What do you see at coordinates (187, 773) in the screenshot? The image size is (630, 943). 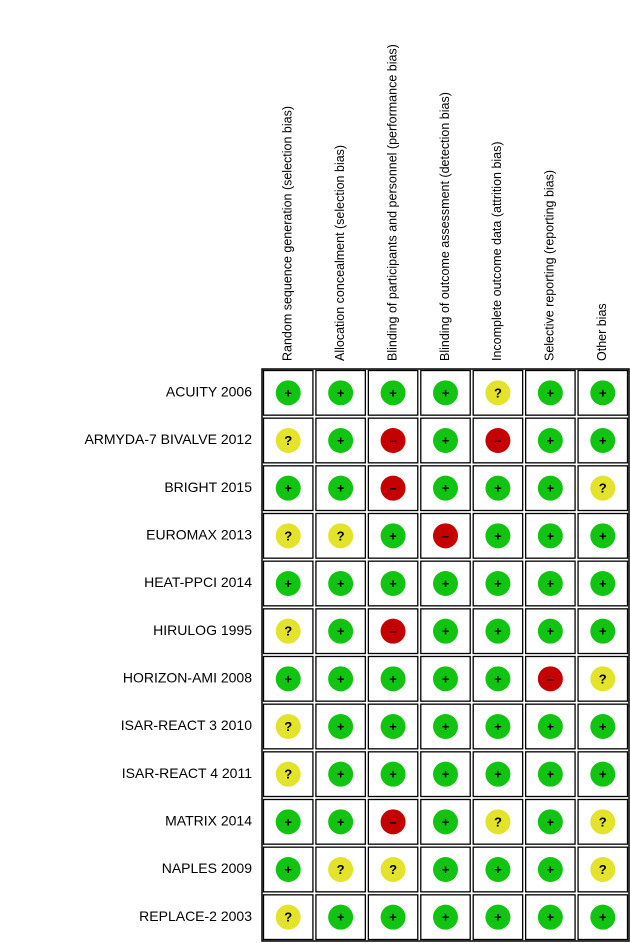 I see `study-label: ISAR-REACT 4 2011` at bounding box center [187, 773].